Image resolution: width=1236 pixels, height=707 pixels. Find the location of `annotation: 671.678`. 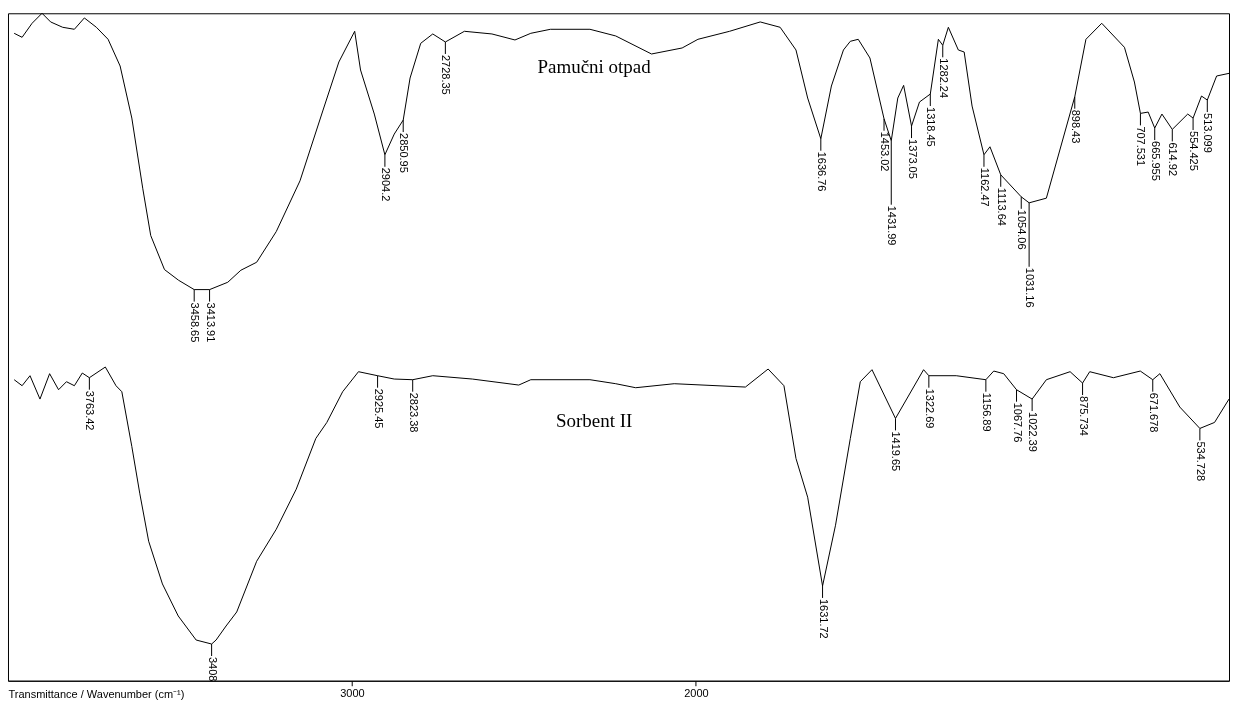

annotation: 671.678 is located at coordinates (1153, 412).